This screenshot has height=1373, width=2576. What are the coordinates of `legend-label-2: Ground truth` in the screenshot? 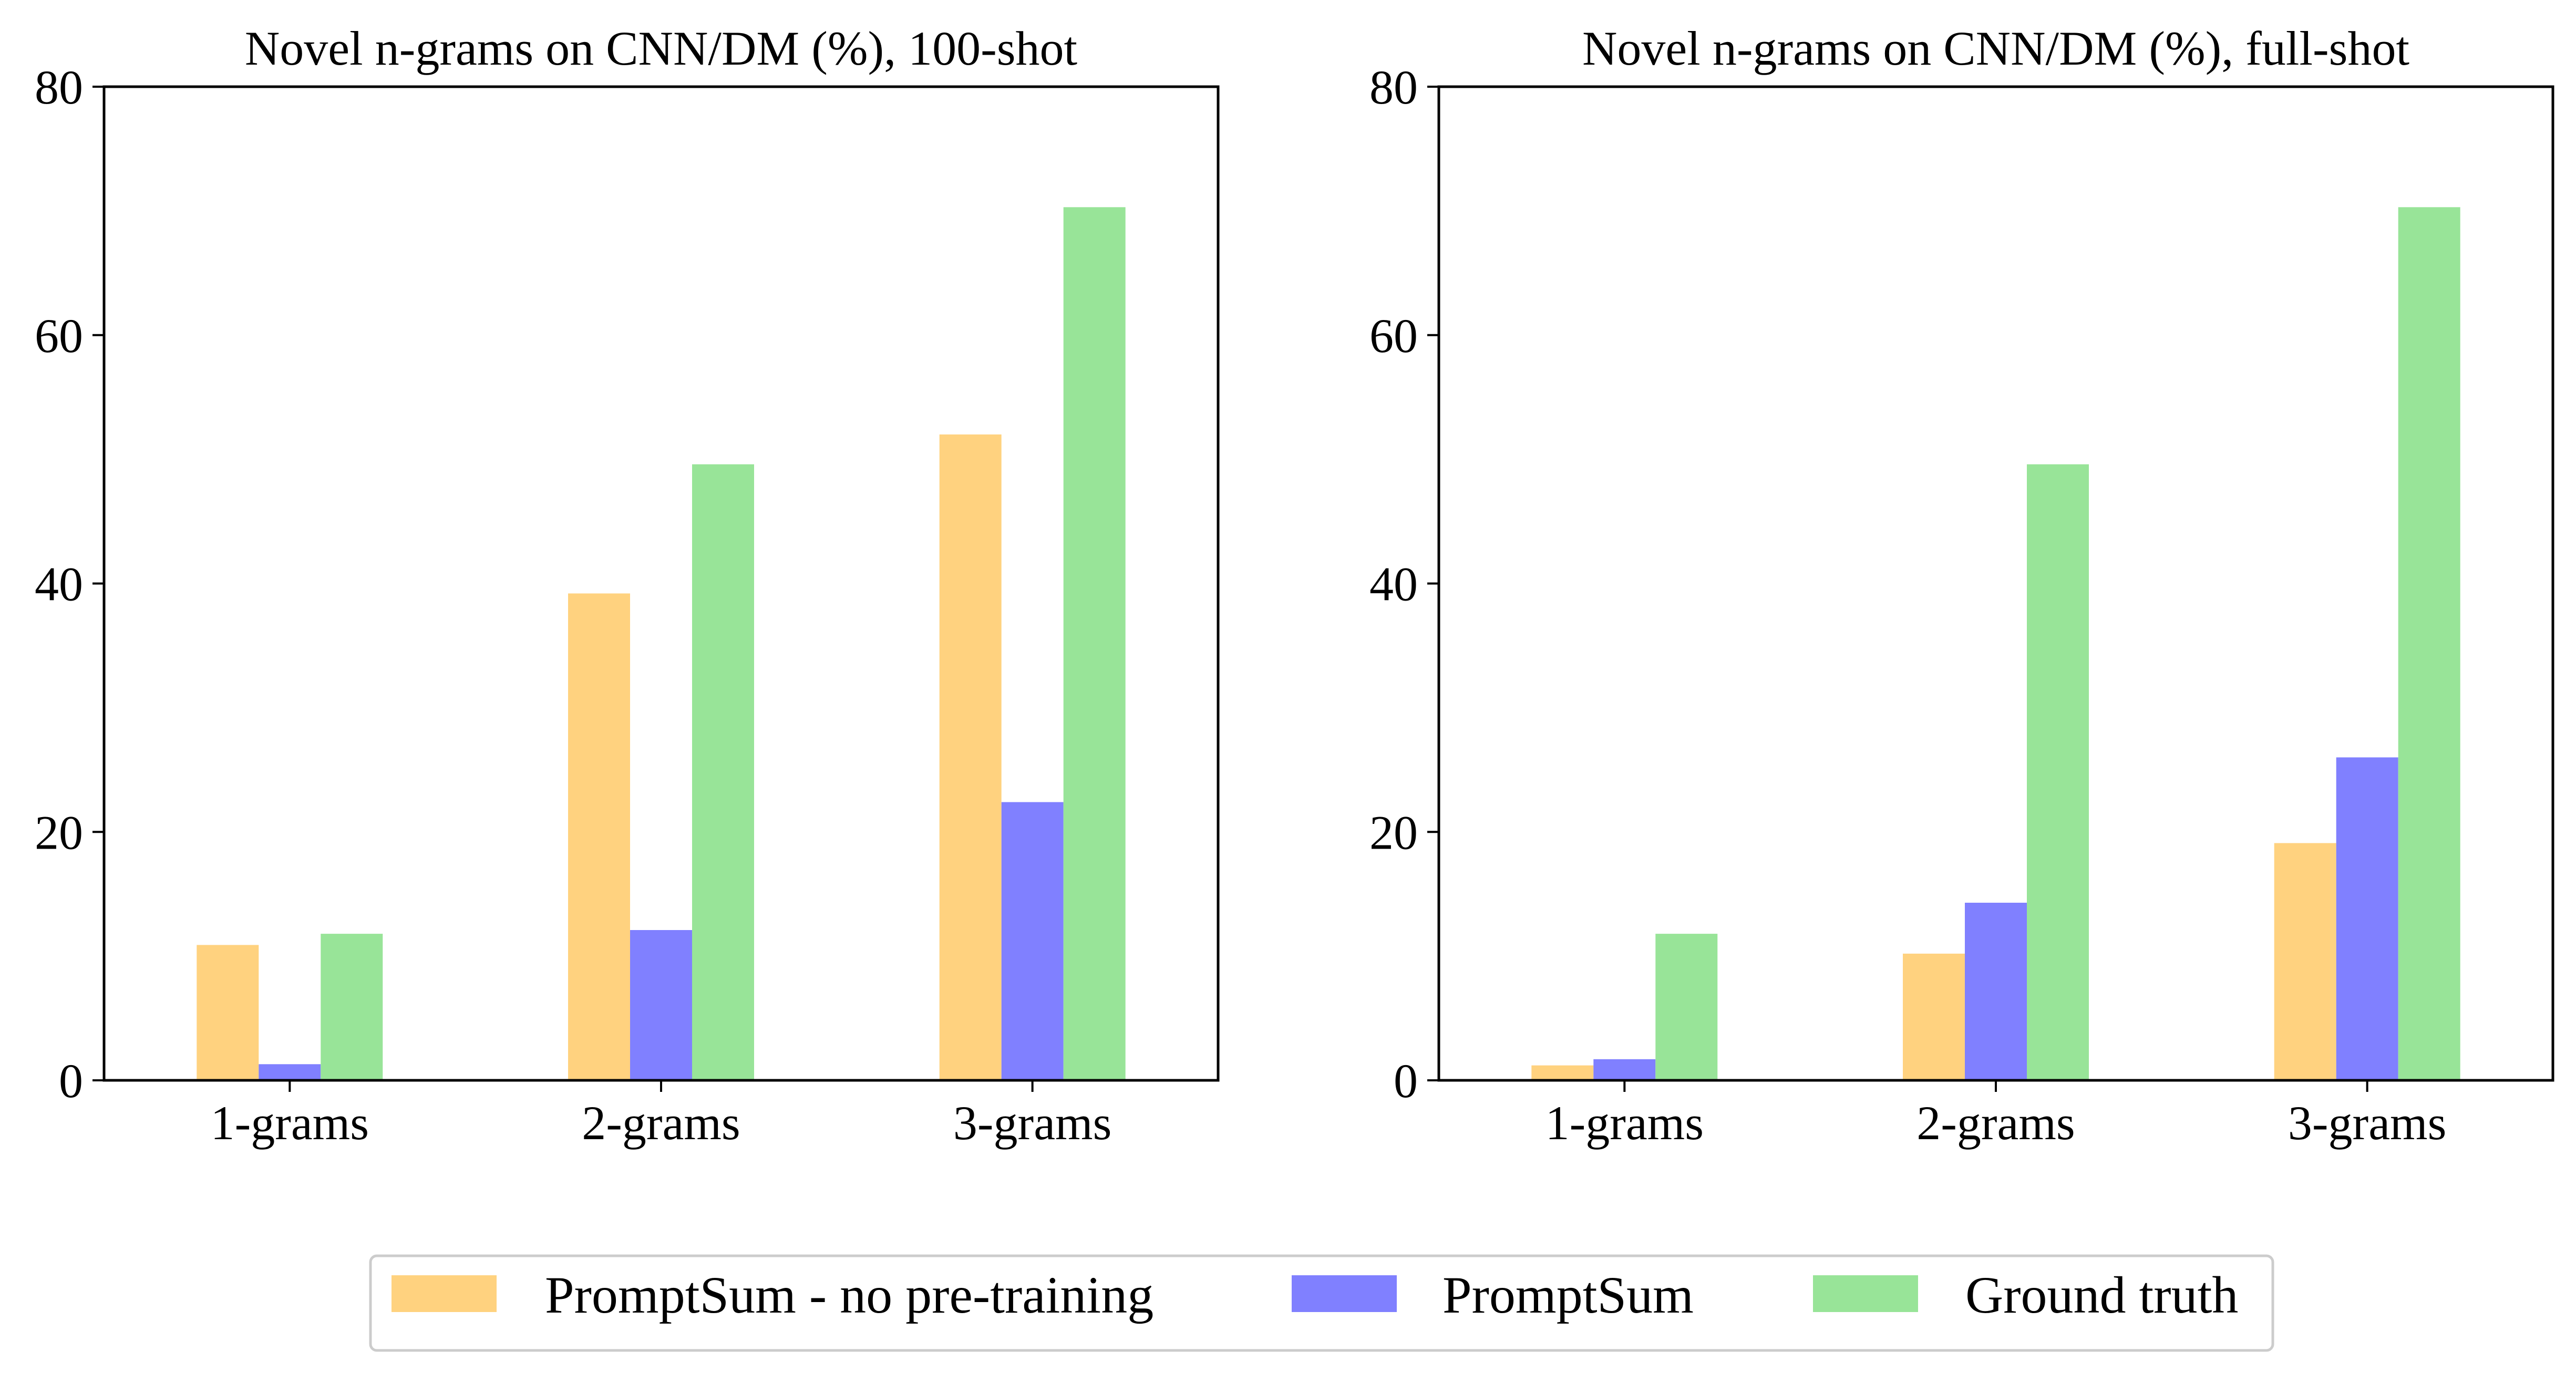 It's located at (2101, 1295).